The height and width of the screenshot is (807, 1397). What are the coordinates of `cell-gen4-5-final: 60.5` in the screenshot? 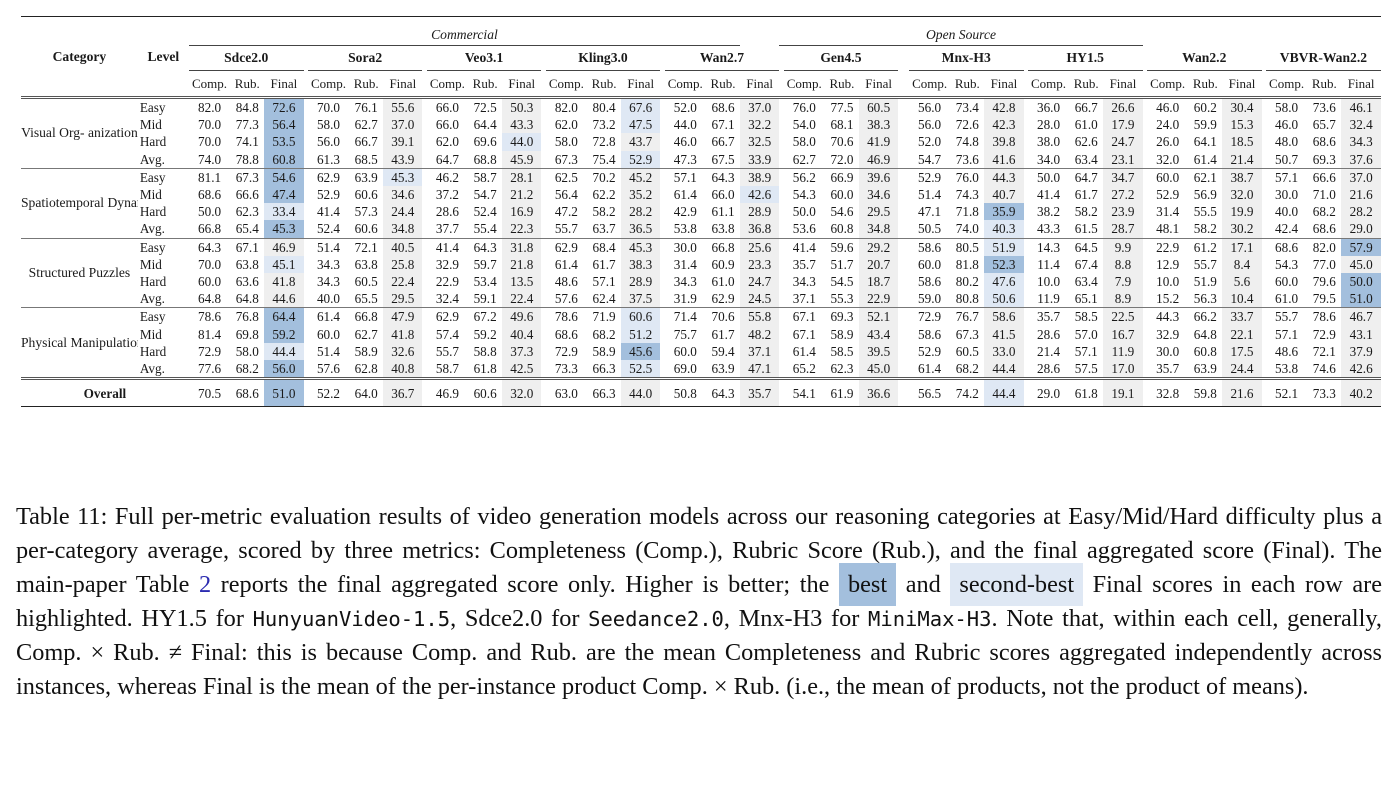 It's located at (878, 107).